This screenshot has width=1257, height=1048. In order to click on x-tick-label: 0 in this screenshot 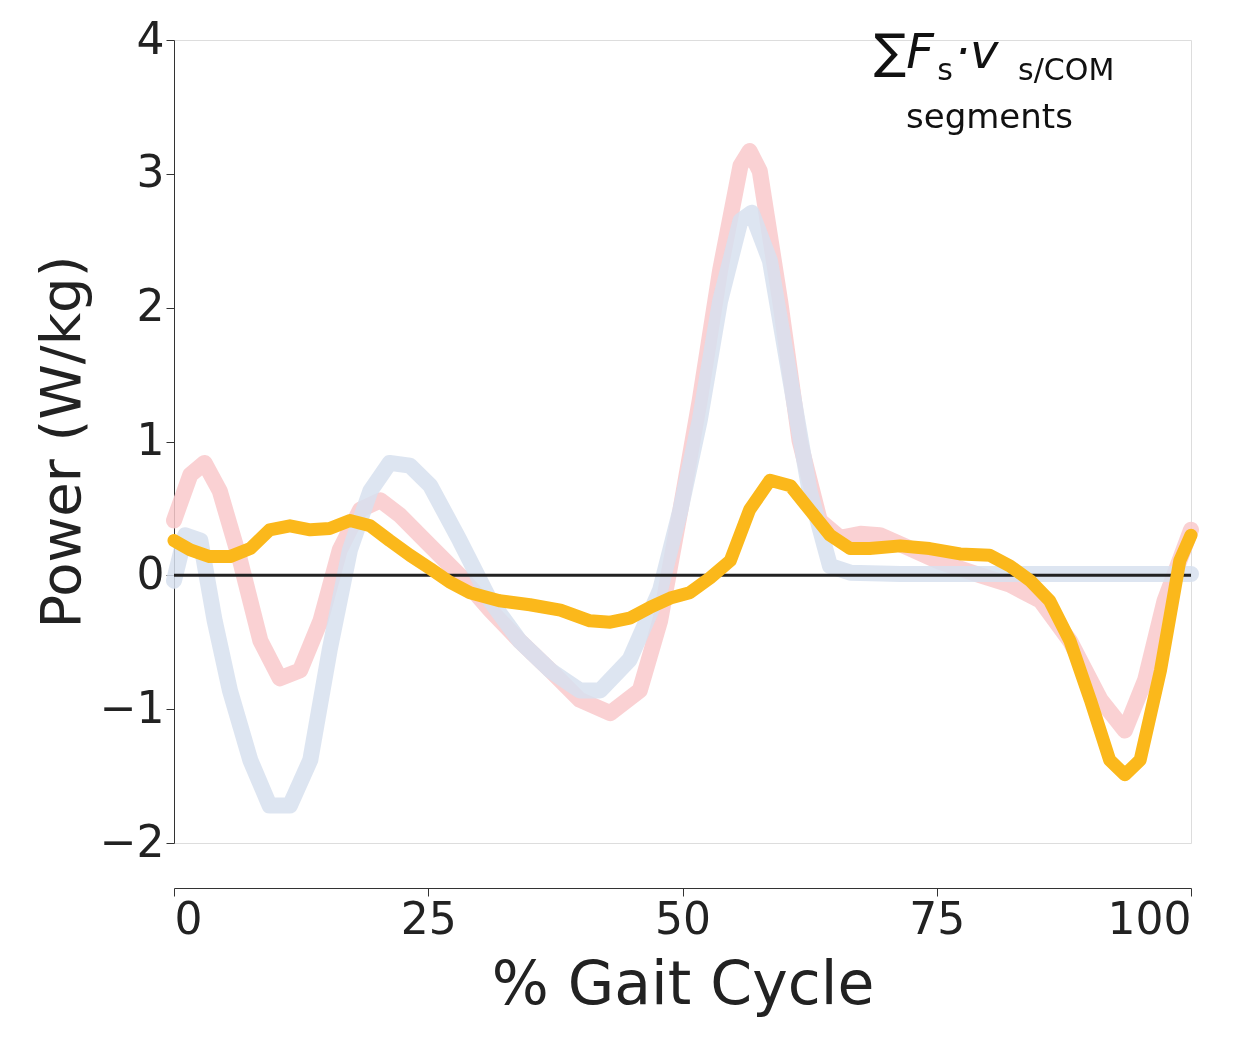, I will do `click(188, 918)`.